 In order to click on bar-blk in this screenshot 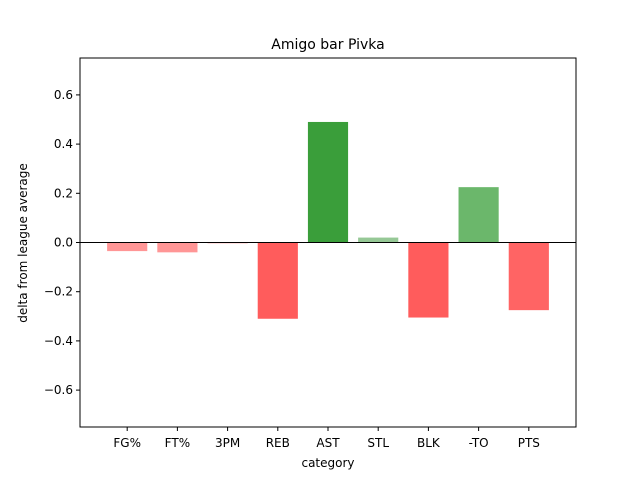, I will do `click(428, 280)`.